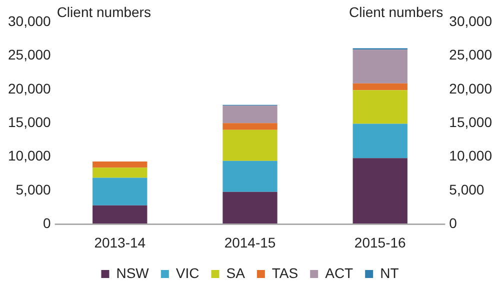 The height and width of the screenshot is (291, 500). What do you see at coordinates (250, 242) in the screenshot?
I see `x-tick-label: 2014-15` at bounding box center [250, 242].